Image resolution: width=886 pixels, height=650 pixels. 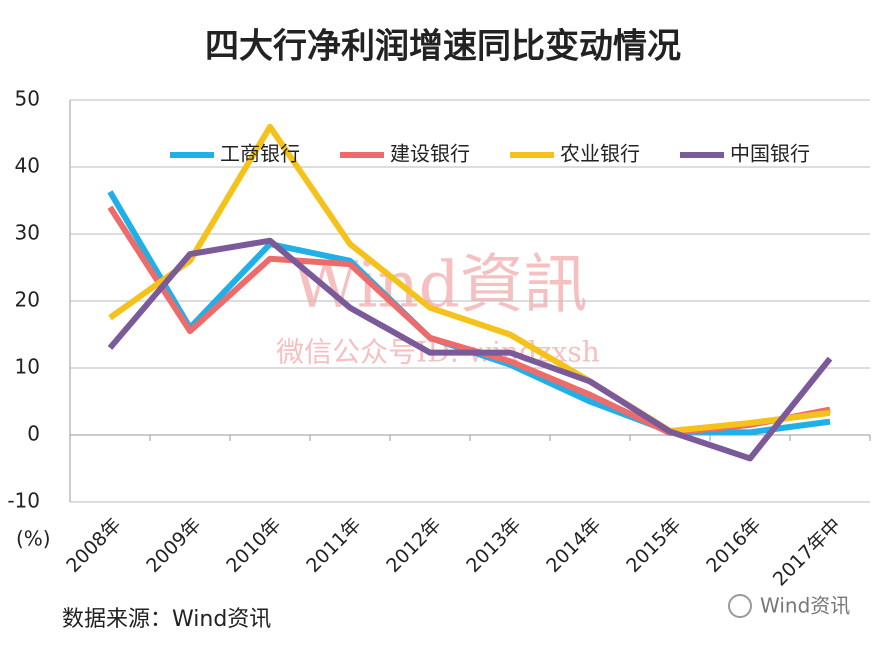 I want to click on y-axis-label: (%), so click(x=33, y=539).